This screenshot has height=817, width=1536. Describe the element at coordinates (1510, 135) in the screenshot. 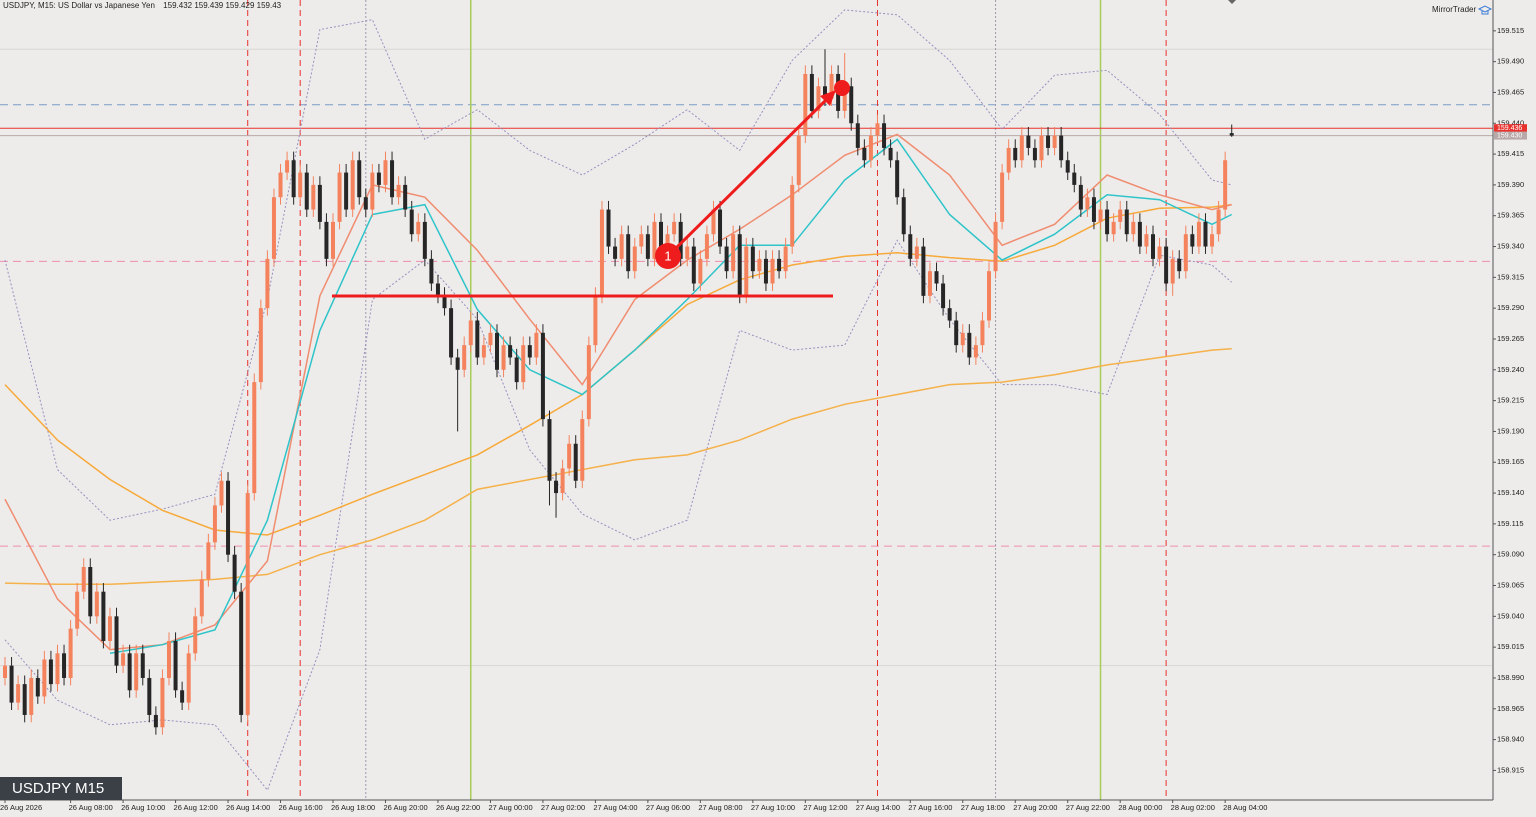

I see `price-label-box` at that location.